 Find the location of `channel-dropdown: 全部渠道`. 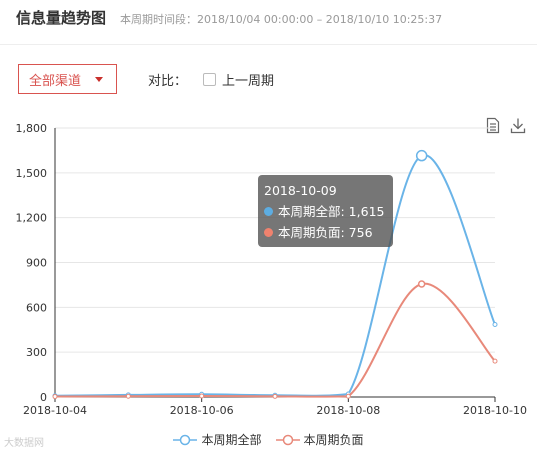

channel-dropdown: 全部渠道 is located at coordinates (67, 79).